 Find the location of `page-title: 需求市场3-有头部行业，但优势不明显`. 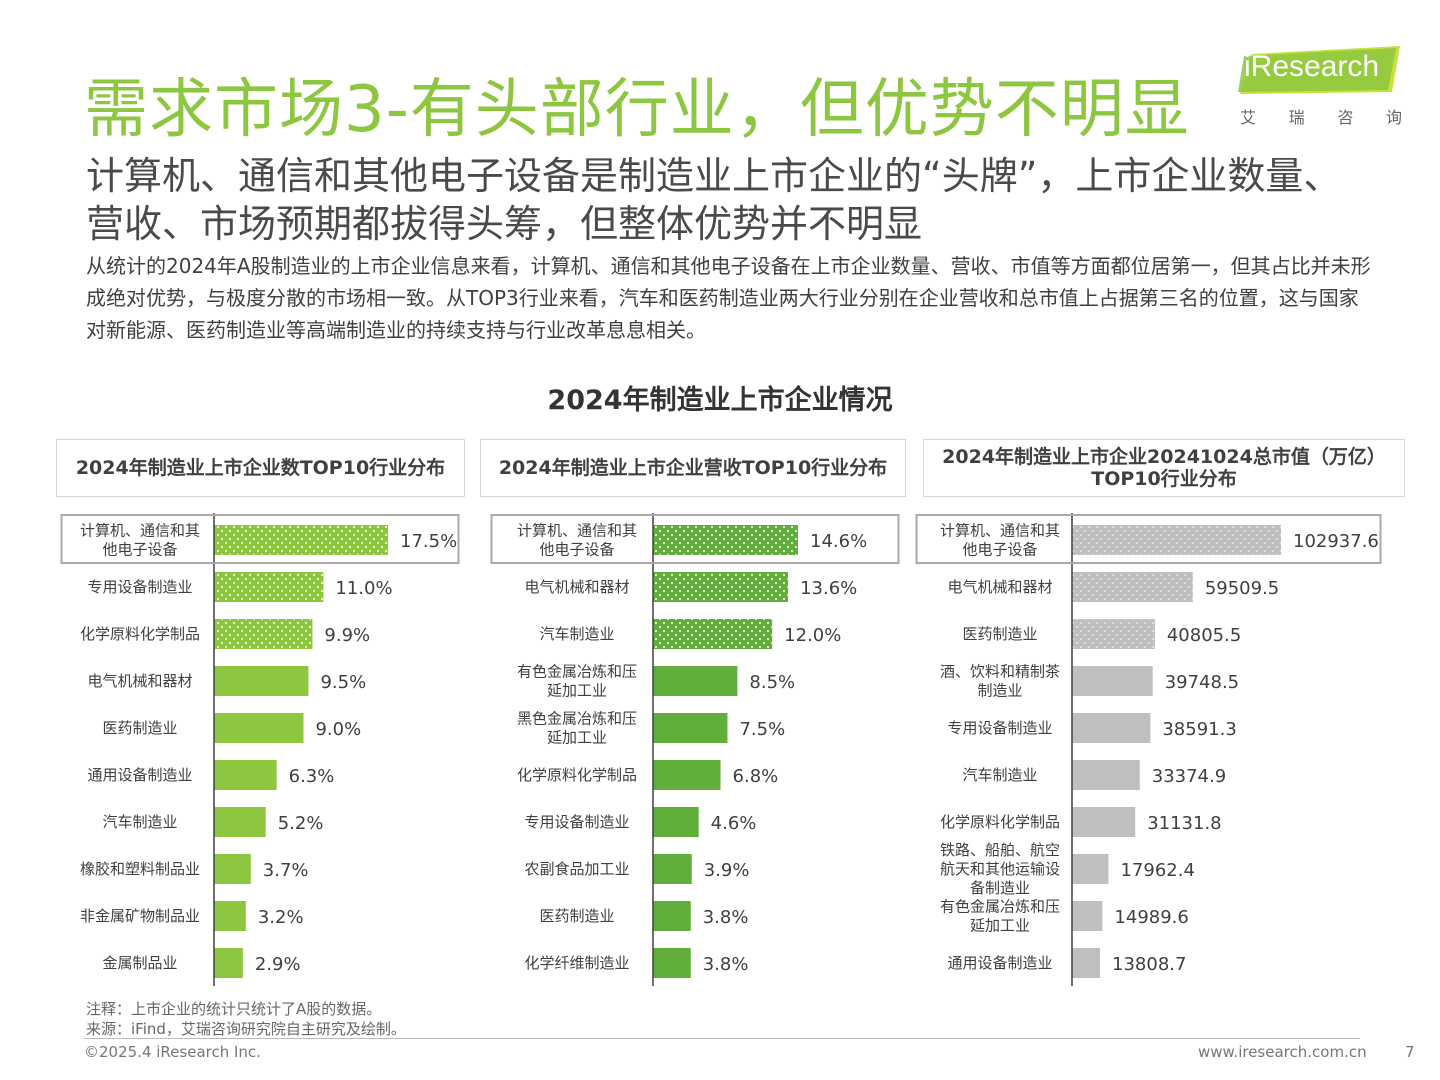

page-title: 需求市场3-有头部行业，但优势不明显 is located at coordinates (637, 110).